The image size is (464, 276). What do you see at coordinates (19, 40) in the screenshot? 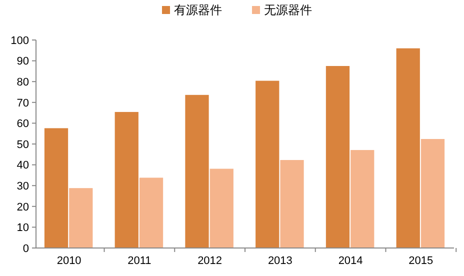
I see `y-tick-label: 100` at bounding box center [19, 40].